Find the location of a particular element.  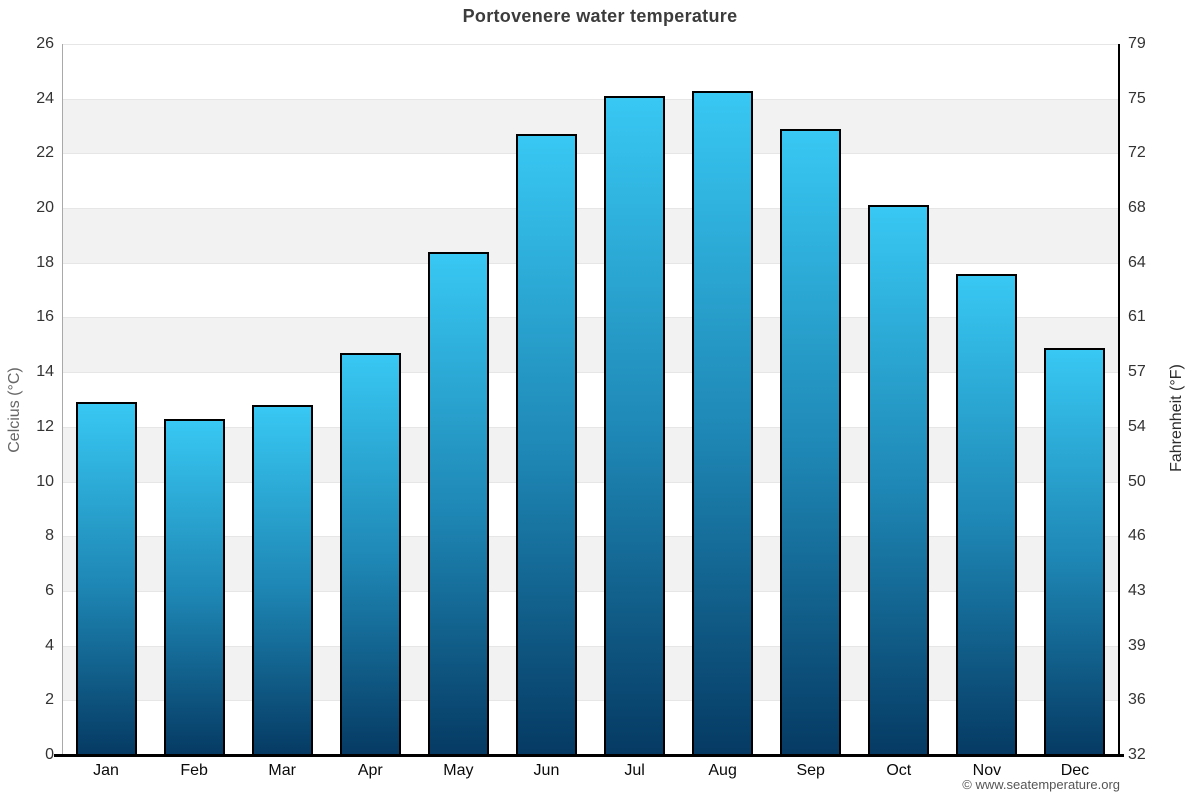

x-axis-label-mar: Mar is located at coordinates (282, 770).